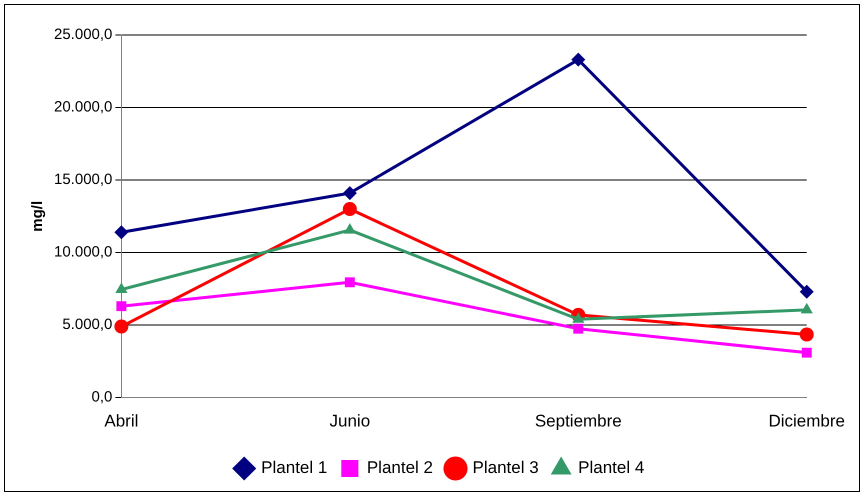 Image resolution: width=864 pixels, height=496 pixels. Describe the element at coordinates (87, 325) in the screenshot. I see `y-tick-label: 5.000,0` at that location.